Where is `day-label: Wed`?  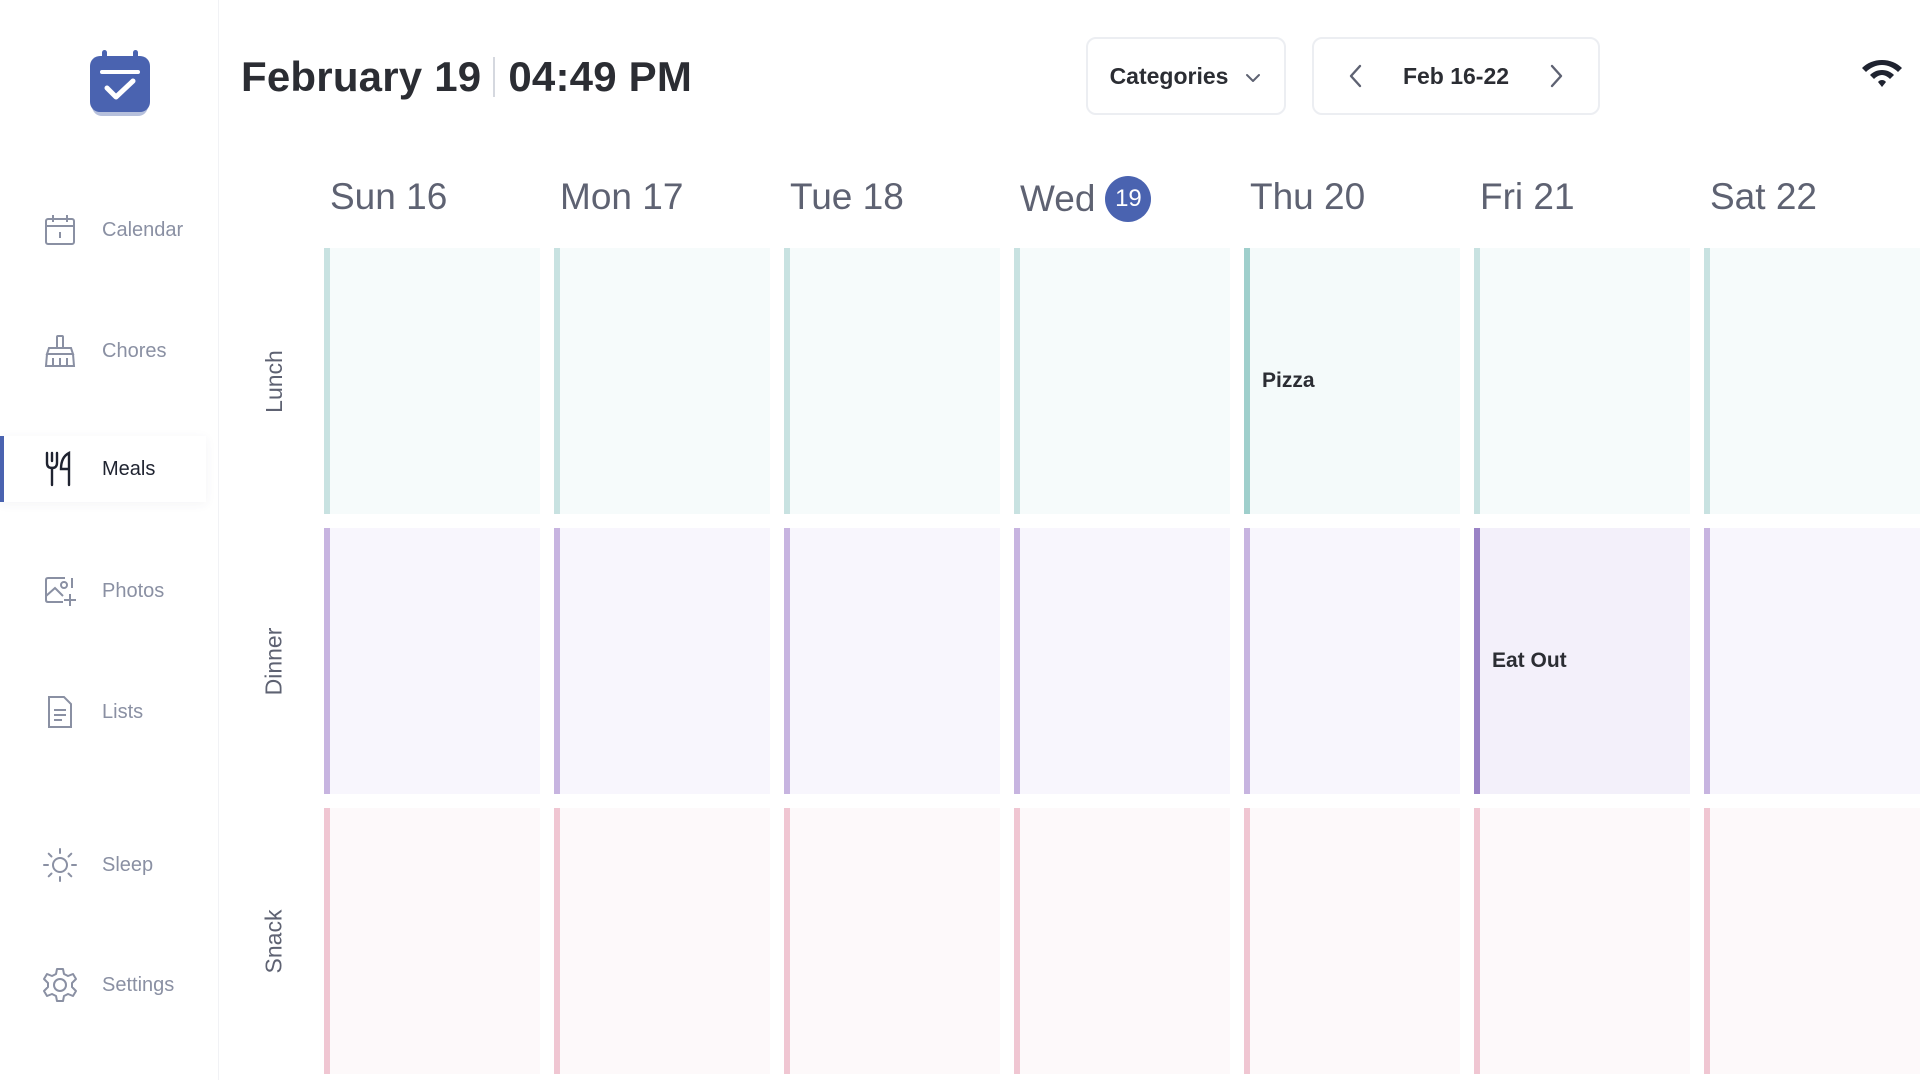 day-label: Wed is located at coordinates (1058, 198).